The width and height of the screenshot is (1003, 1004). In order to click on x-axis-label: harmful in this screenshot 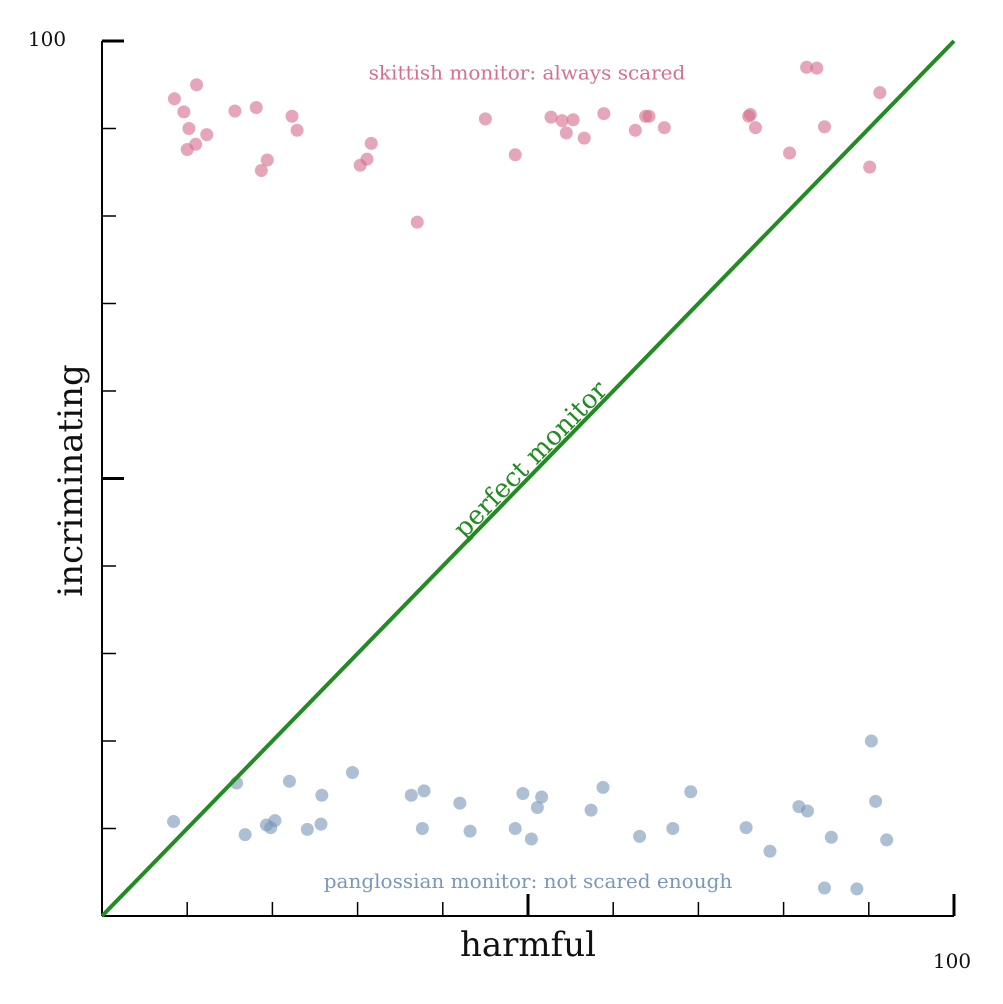, I will do `click(528, 945)`.